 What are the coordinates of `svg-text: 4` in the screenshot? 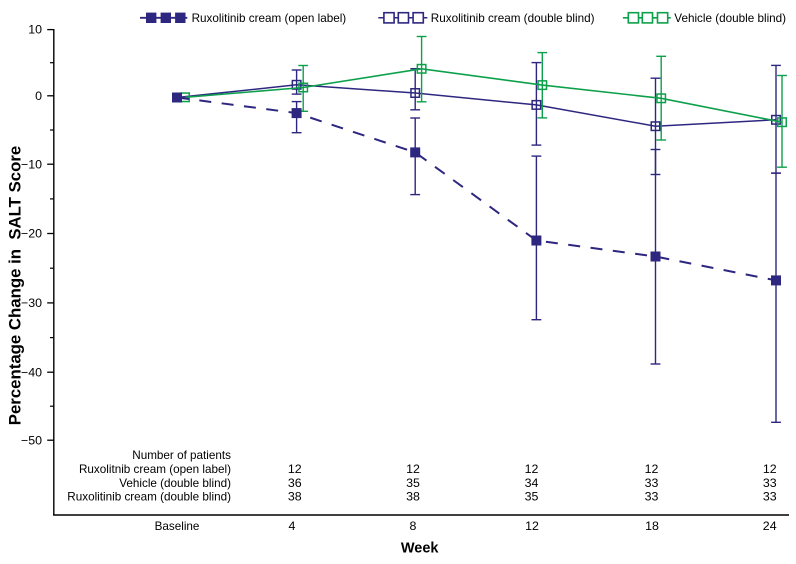 It's located at (292, 526).